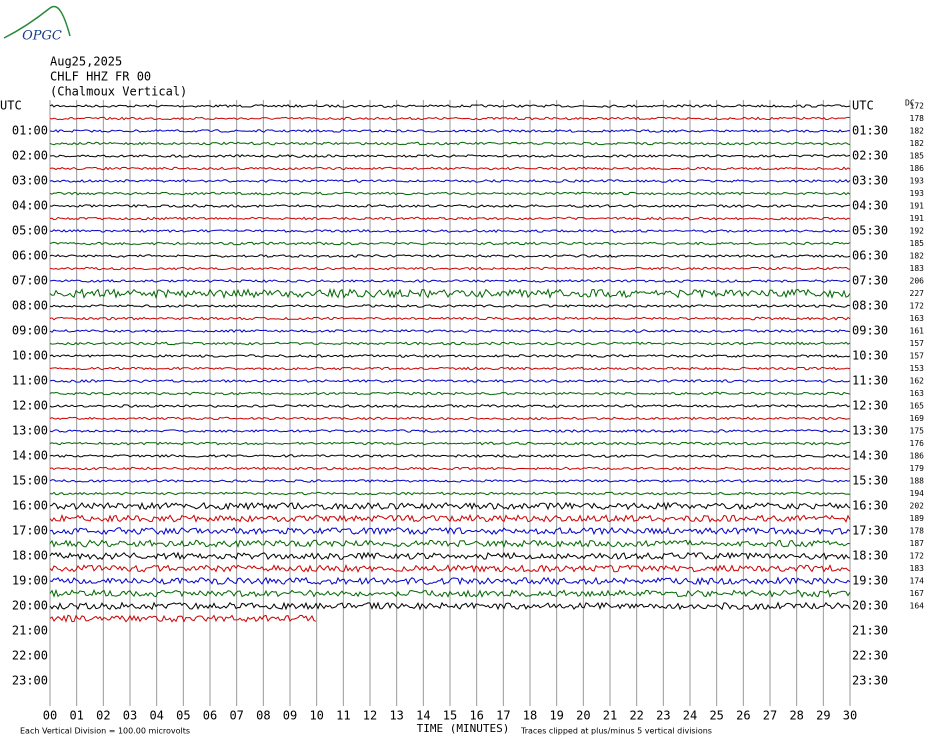 The width and height of the screenshot is (930, 744). Describe the element at coordinates (716, 716) in the screenshot. I see `x-tick-label: 25` at that location.